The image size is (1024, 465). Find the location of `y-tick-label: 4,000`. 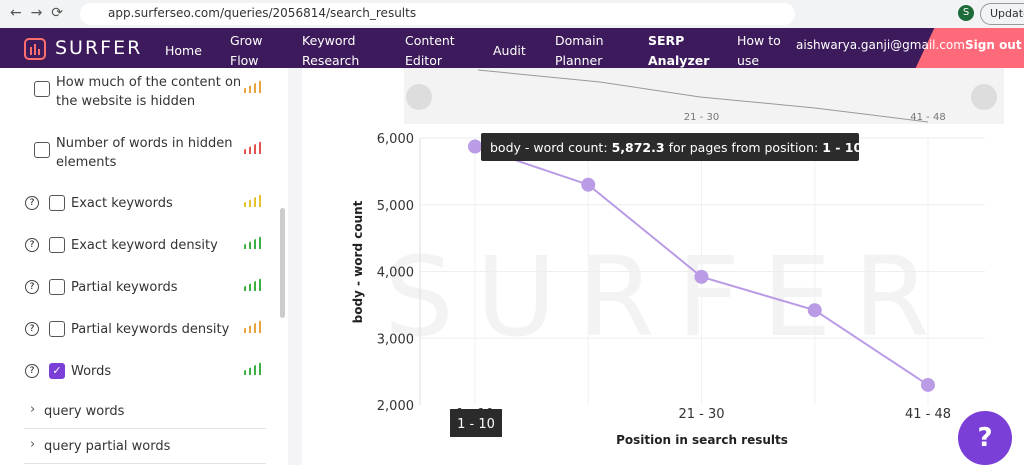

y-tick-label: 4,000 is located at coordinates (395, 273).